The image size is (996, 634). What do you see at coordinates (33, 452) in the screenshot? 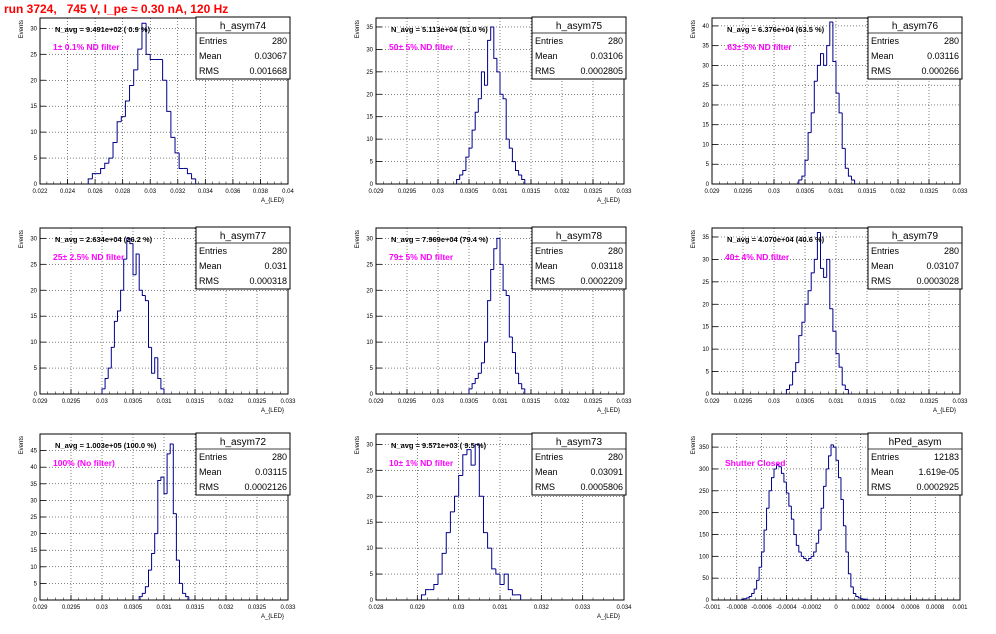
I see `y-tick-label: 45` at bounding box center [33, 452].